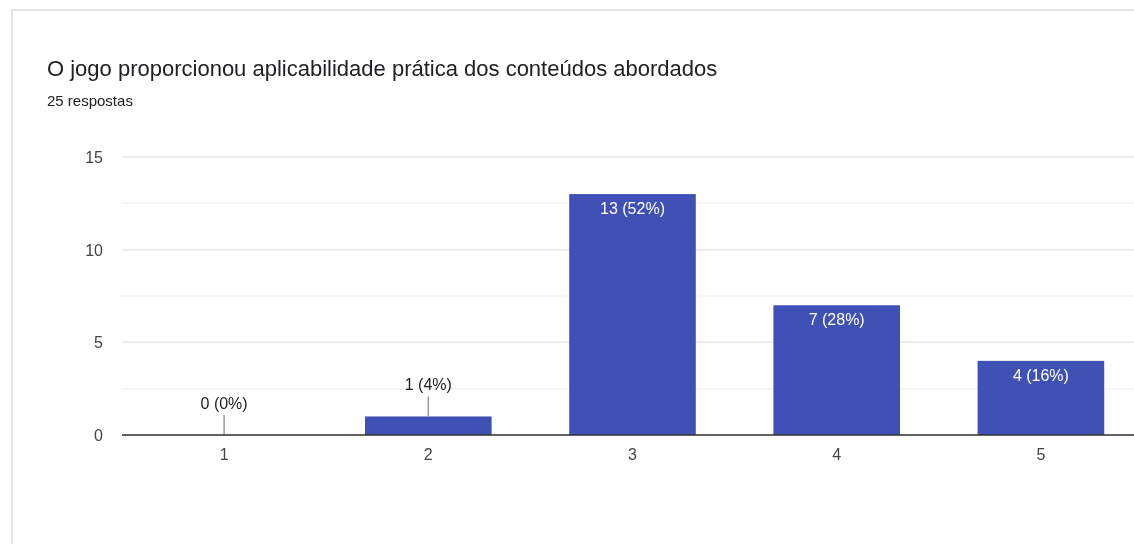 This screenshot has height=544, width=1134. What do you see at coordinates (836, 320) in the screenshot?
I see `data-label: 7 (28%)` at bounding box center [836, 320].